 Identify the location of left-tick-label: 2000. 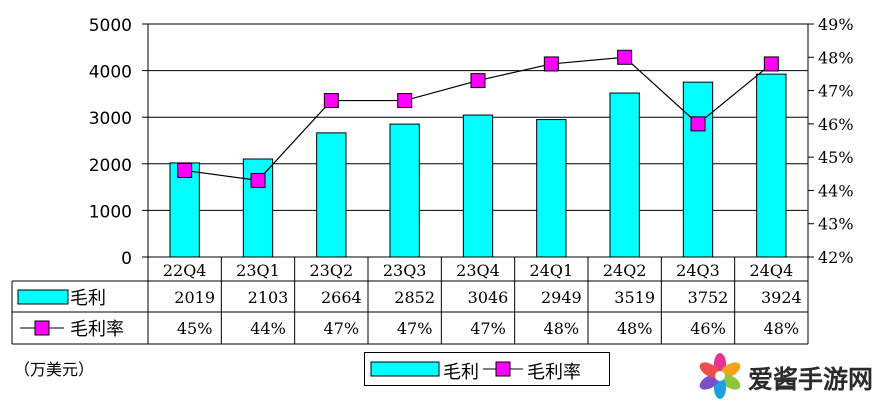
(110, 166).